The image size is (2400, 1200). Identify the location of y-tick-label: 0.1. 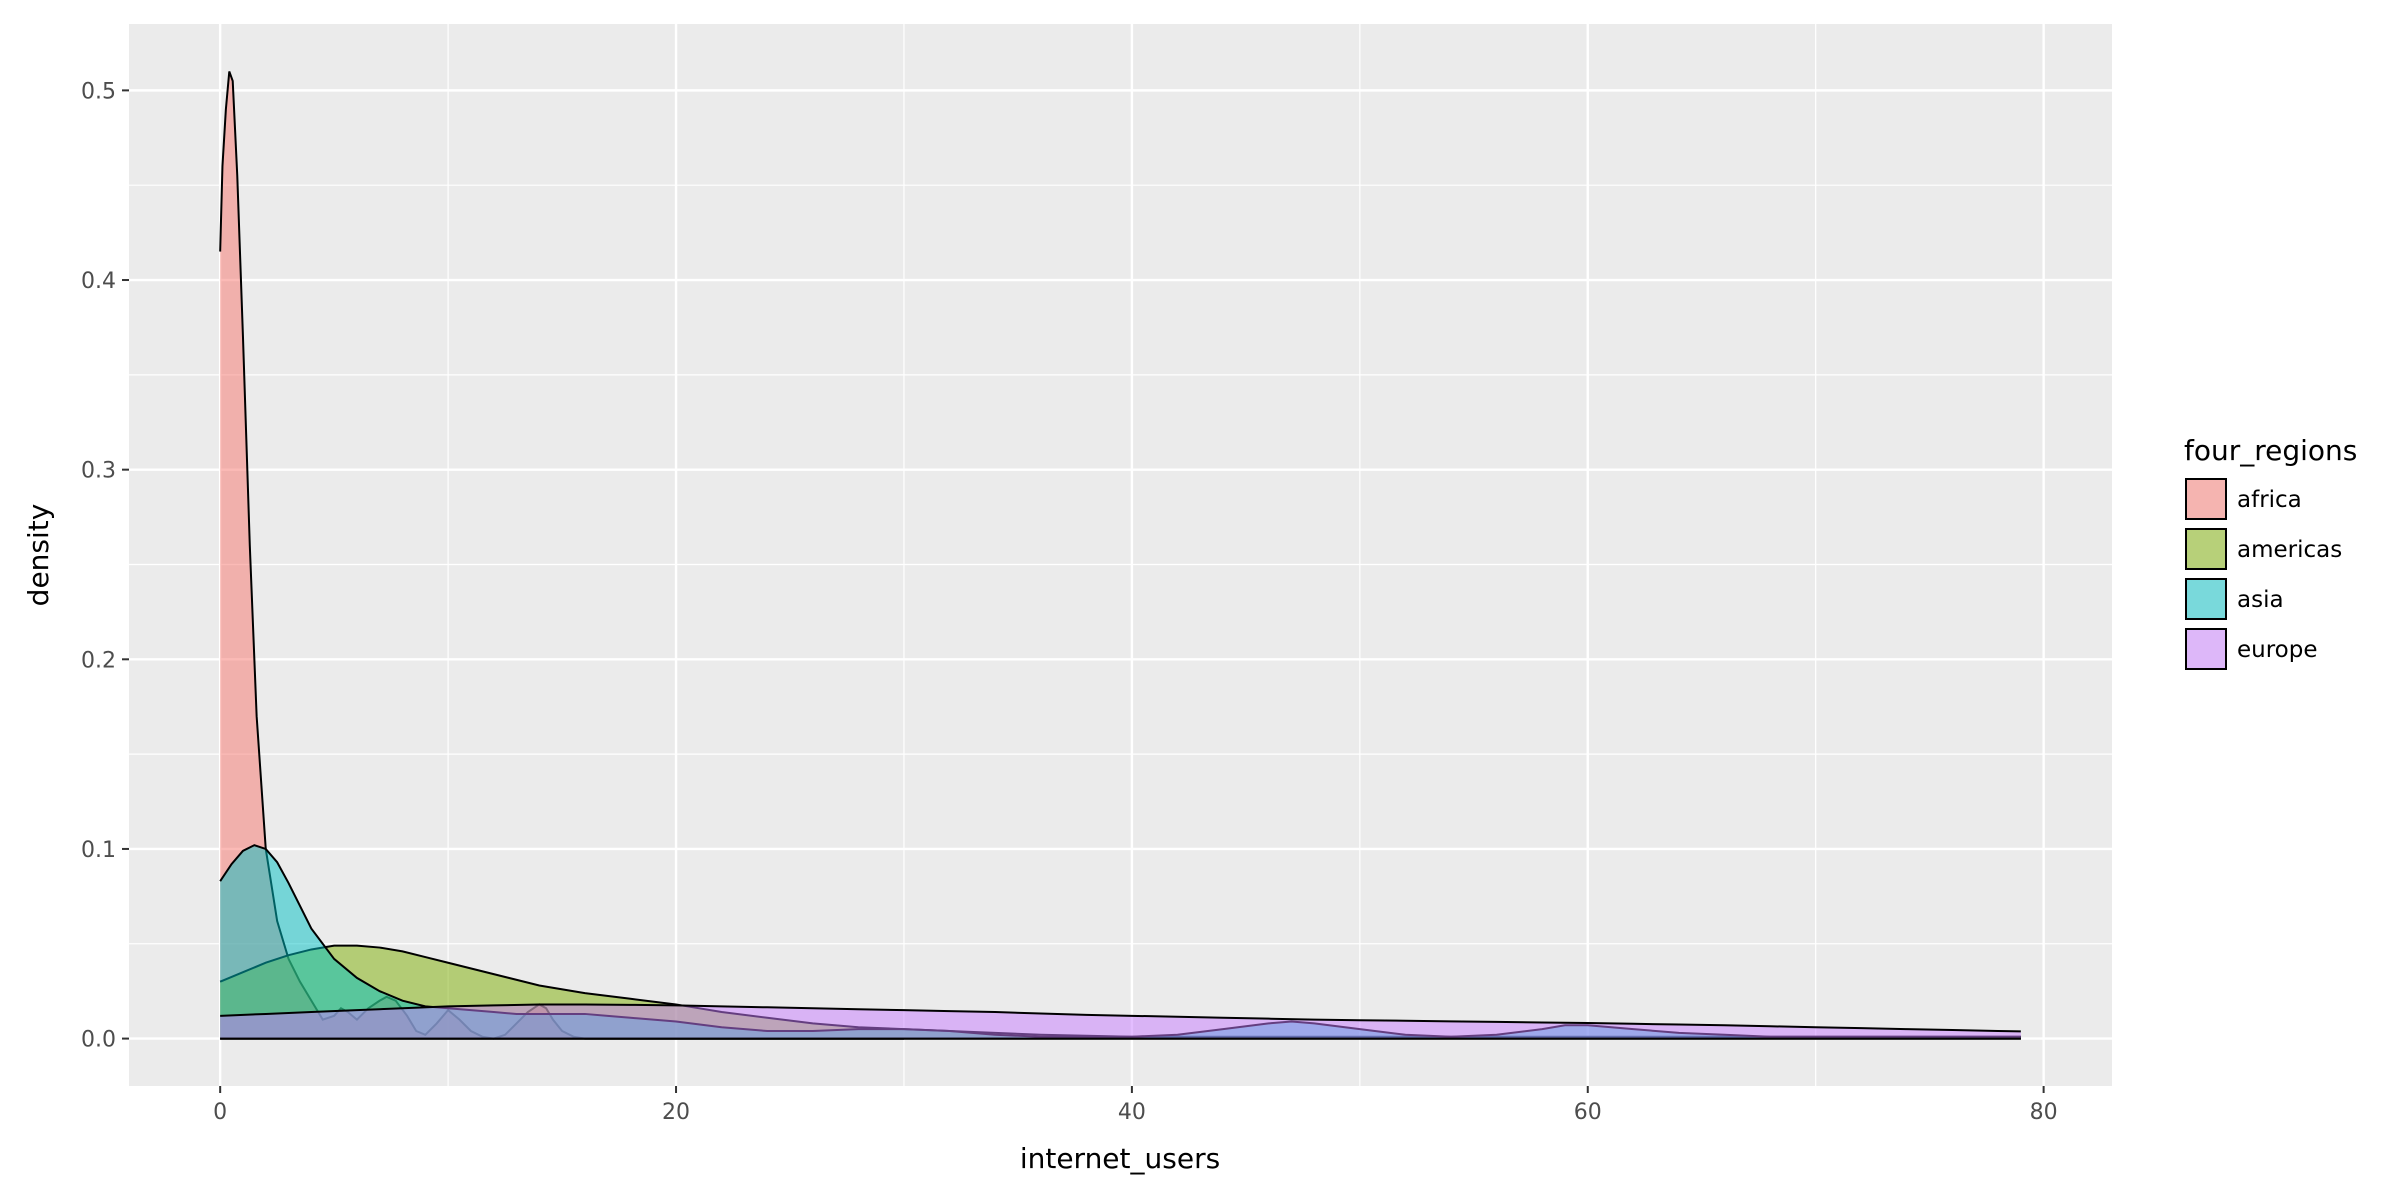
(98, 850).